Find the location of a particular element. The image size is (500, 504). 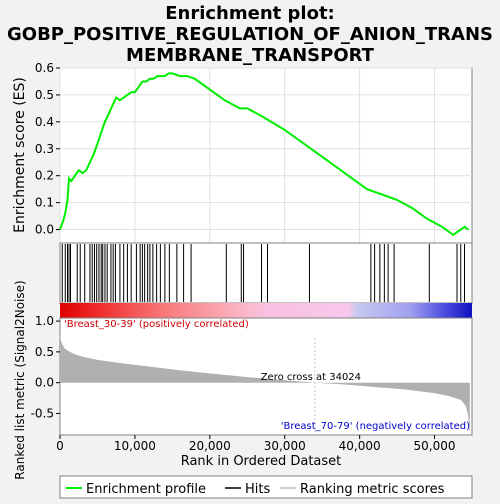

positive-correlation-label: 'Breast_30-39' (positively correlated) is located at coordinates (156, 324).